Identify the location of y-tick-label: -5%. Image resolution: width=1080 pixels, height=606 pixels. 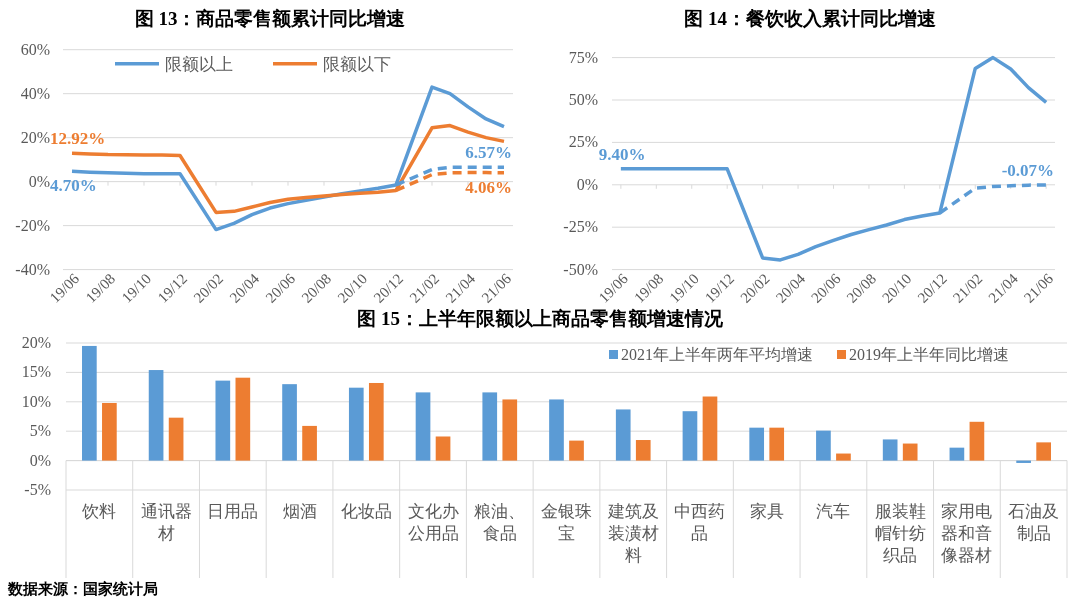
(37, 489).